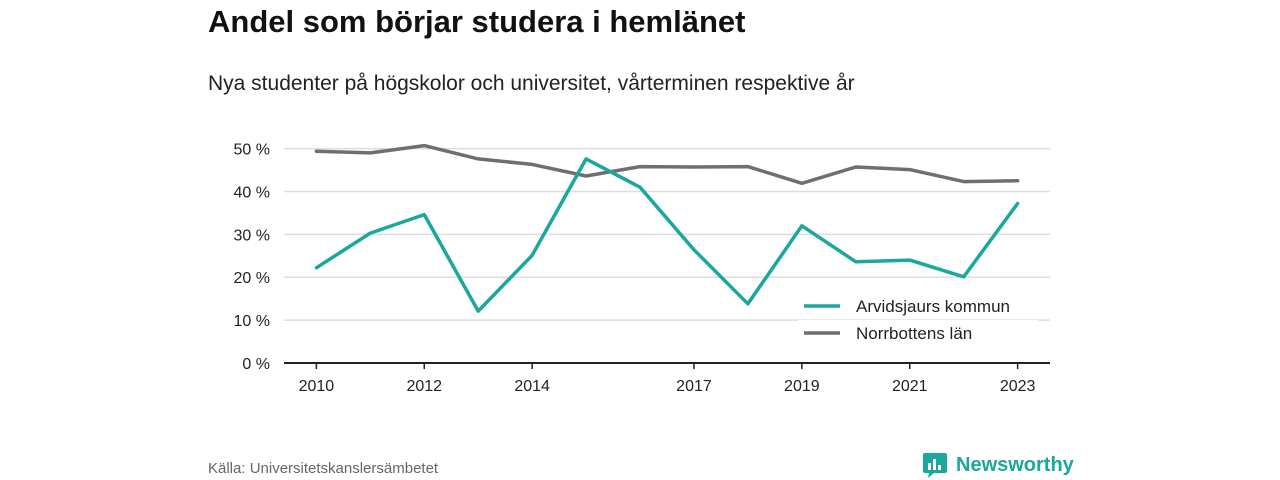 The image size is (1280, 480). I want to click on chart-title: Andel som börjar studera i hemlänet, so click(477, 21).